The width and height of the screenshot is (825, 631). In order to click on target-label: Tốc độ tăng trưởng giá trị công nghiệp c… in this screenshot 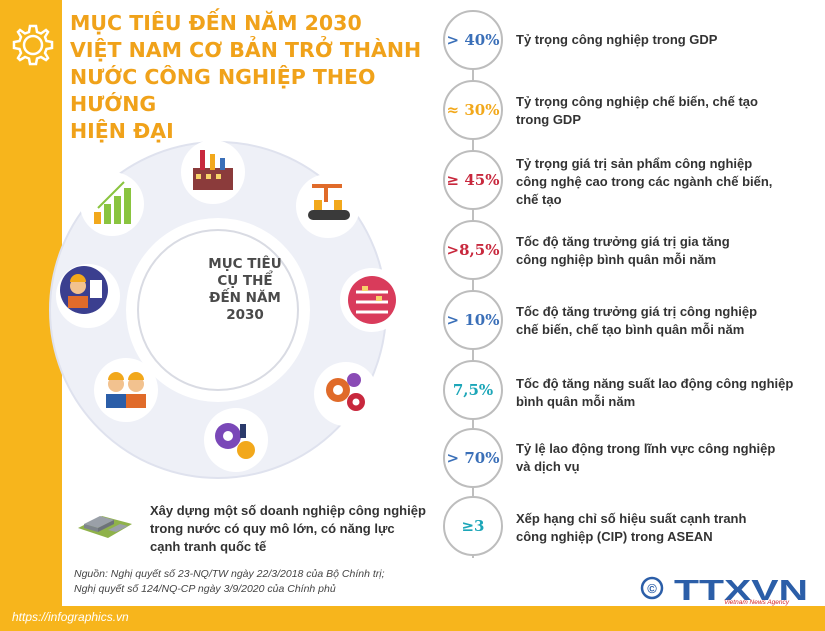, I will do `click(666, 321)`.